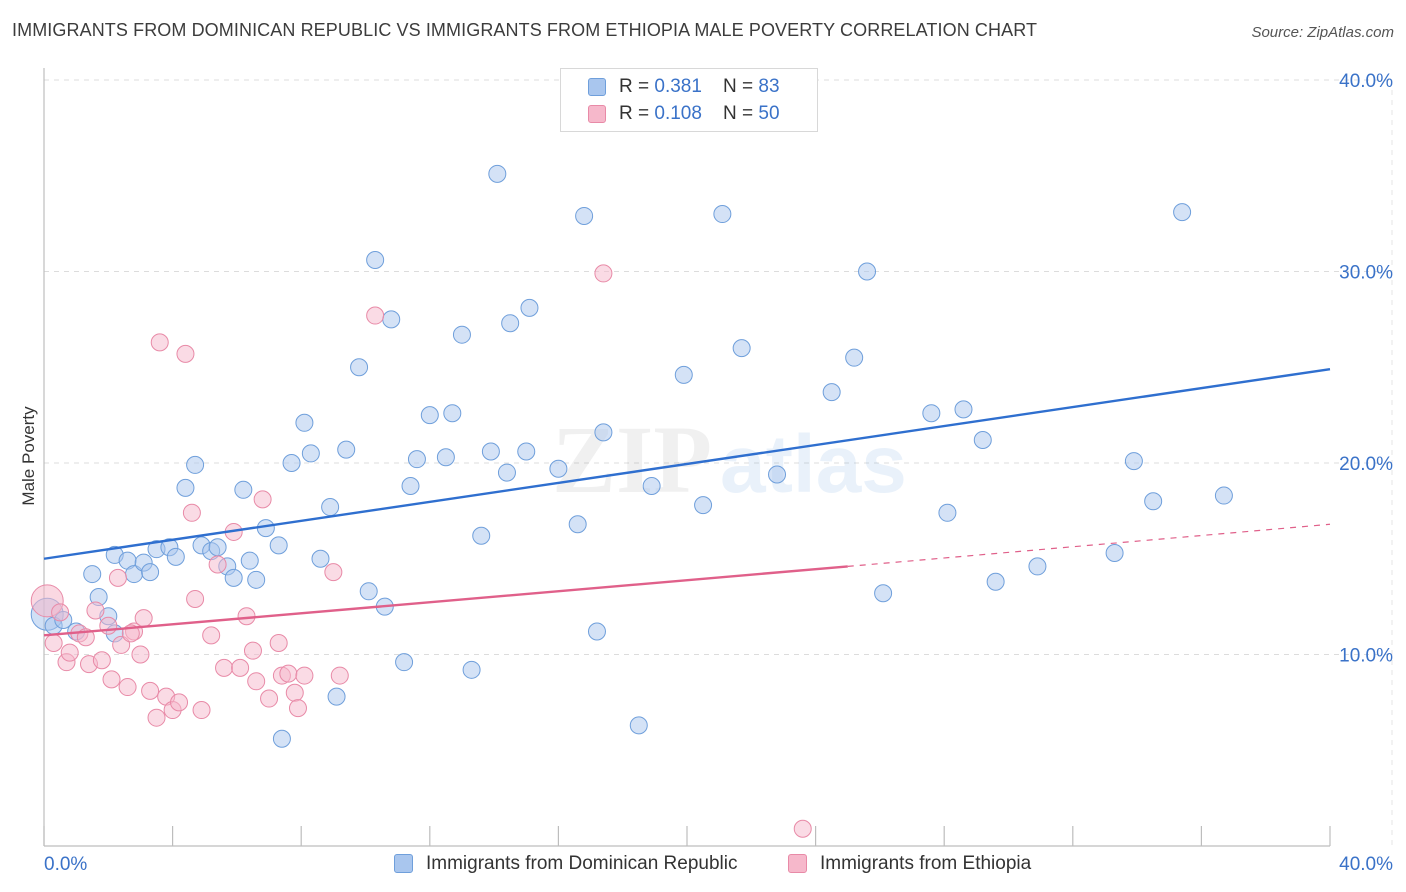 Image resolution: width=1406 pixels, height=892 pixels. I want to click on legend-r-label: R =, so click(637, 86).